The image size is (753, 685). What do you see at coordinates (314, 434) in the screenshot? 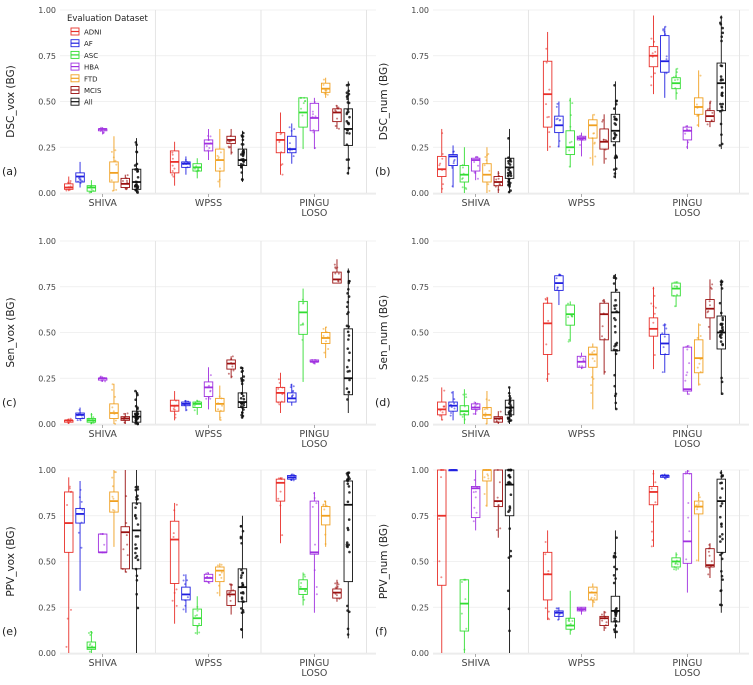
I see `x-group-label-line: PINGU` at bounding box center [314, 434].